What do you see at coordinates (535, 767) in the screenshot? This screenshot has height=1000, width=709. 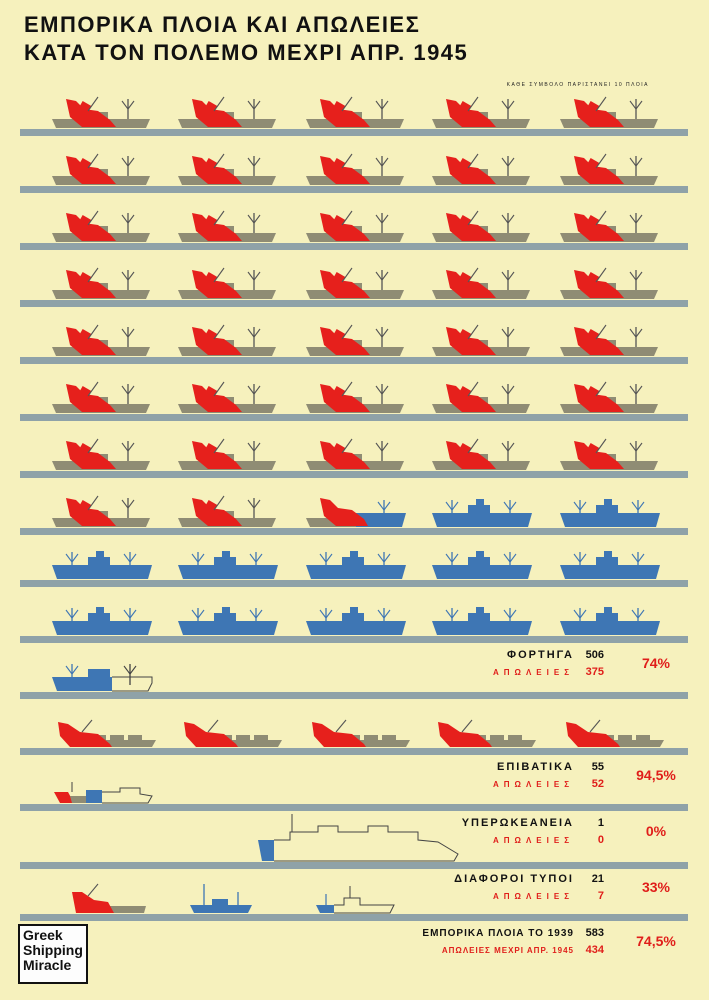 I see `category-name: ΕΠΙΒΑΤΙΚΑ` at bounding box center [535, 767].